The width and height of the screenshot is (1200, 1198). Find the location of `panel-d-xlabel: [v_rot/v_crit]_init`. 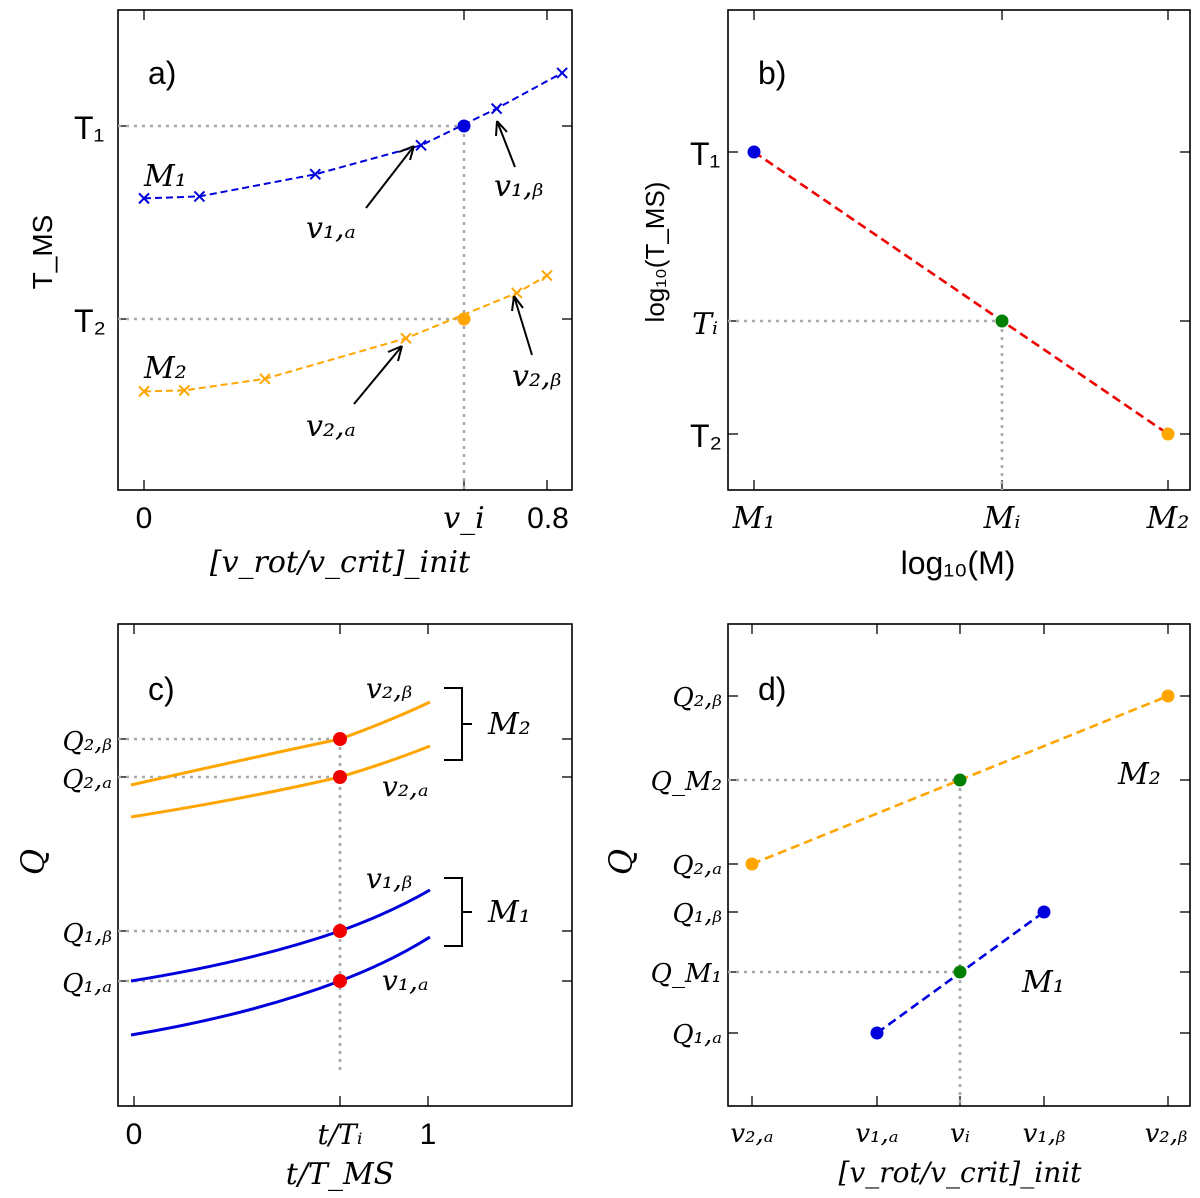

panel-d-xlabel: [v_rot/v_crit]_init is located at coordinates (961, 1172).